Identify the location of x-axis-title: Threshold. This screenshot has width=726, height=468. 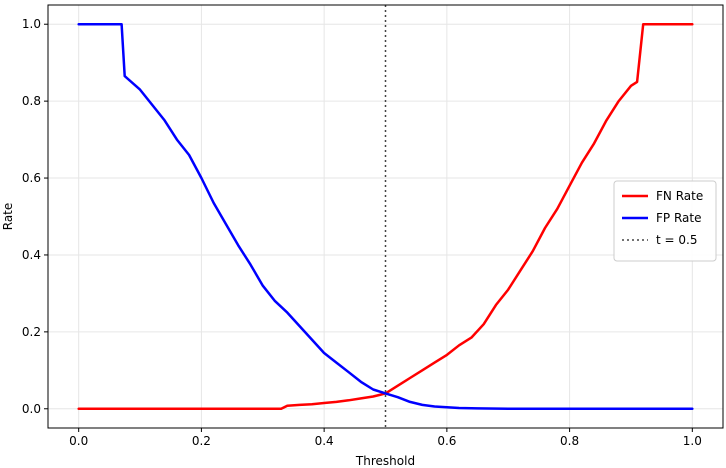
(385, 461).